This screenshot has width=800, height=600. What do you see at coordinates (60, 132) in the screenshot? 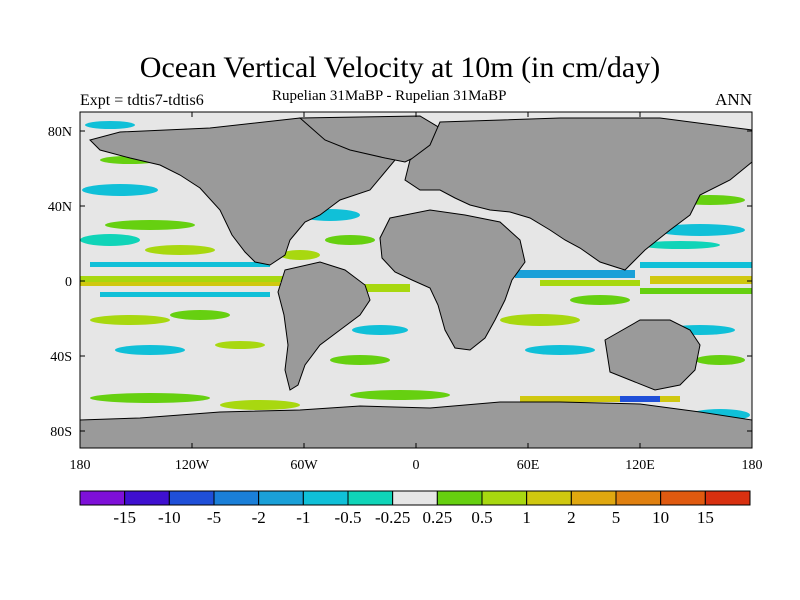
I see `lat-tick-label: 80N` at bounding box center [60, 132].